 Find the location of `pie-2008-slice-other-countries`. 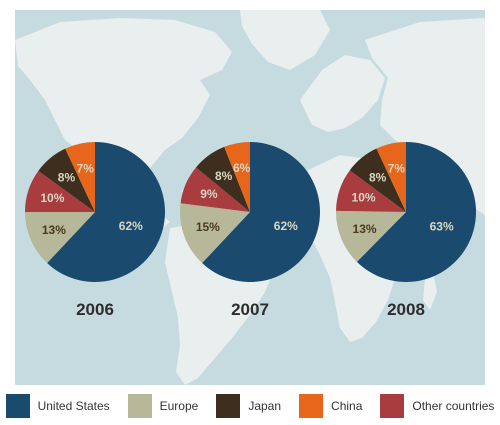

pie-2008-slice-other-countries is located at coordinates (371, 191).